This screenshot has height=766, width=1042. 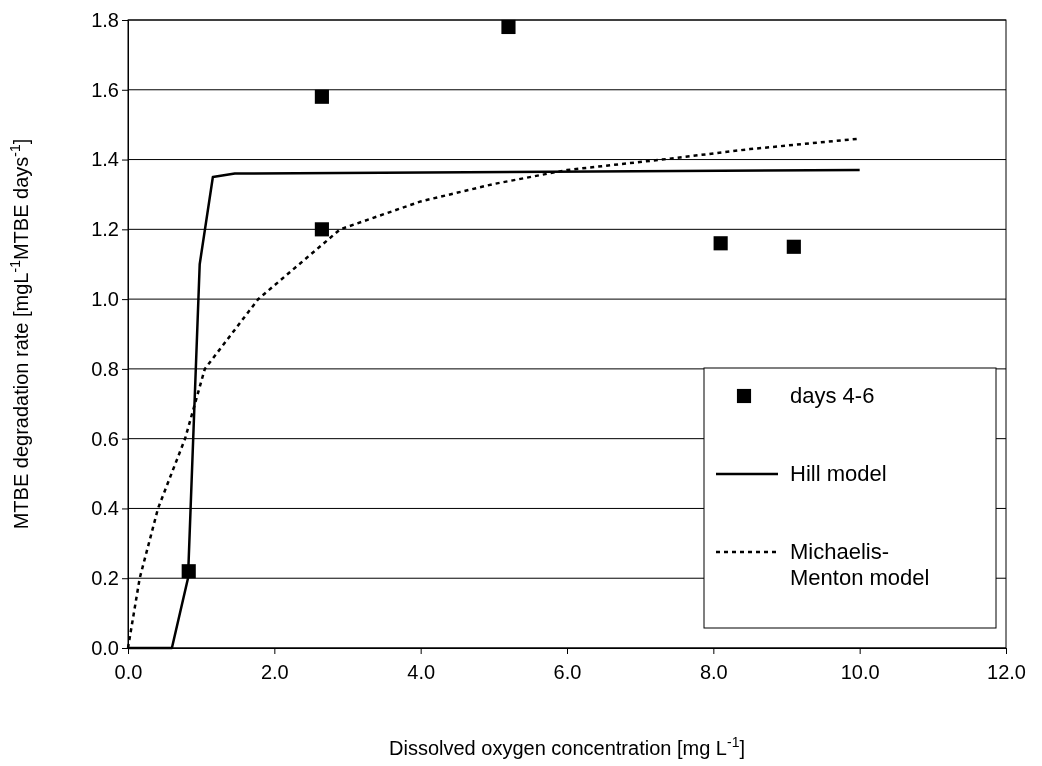 I want to click on legend-label: Michaelis-Menton model, so click(x=860, y=565).